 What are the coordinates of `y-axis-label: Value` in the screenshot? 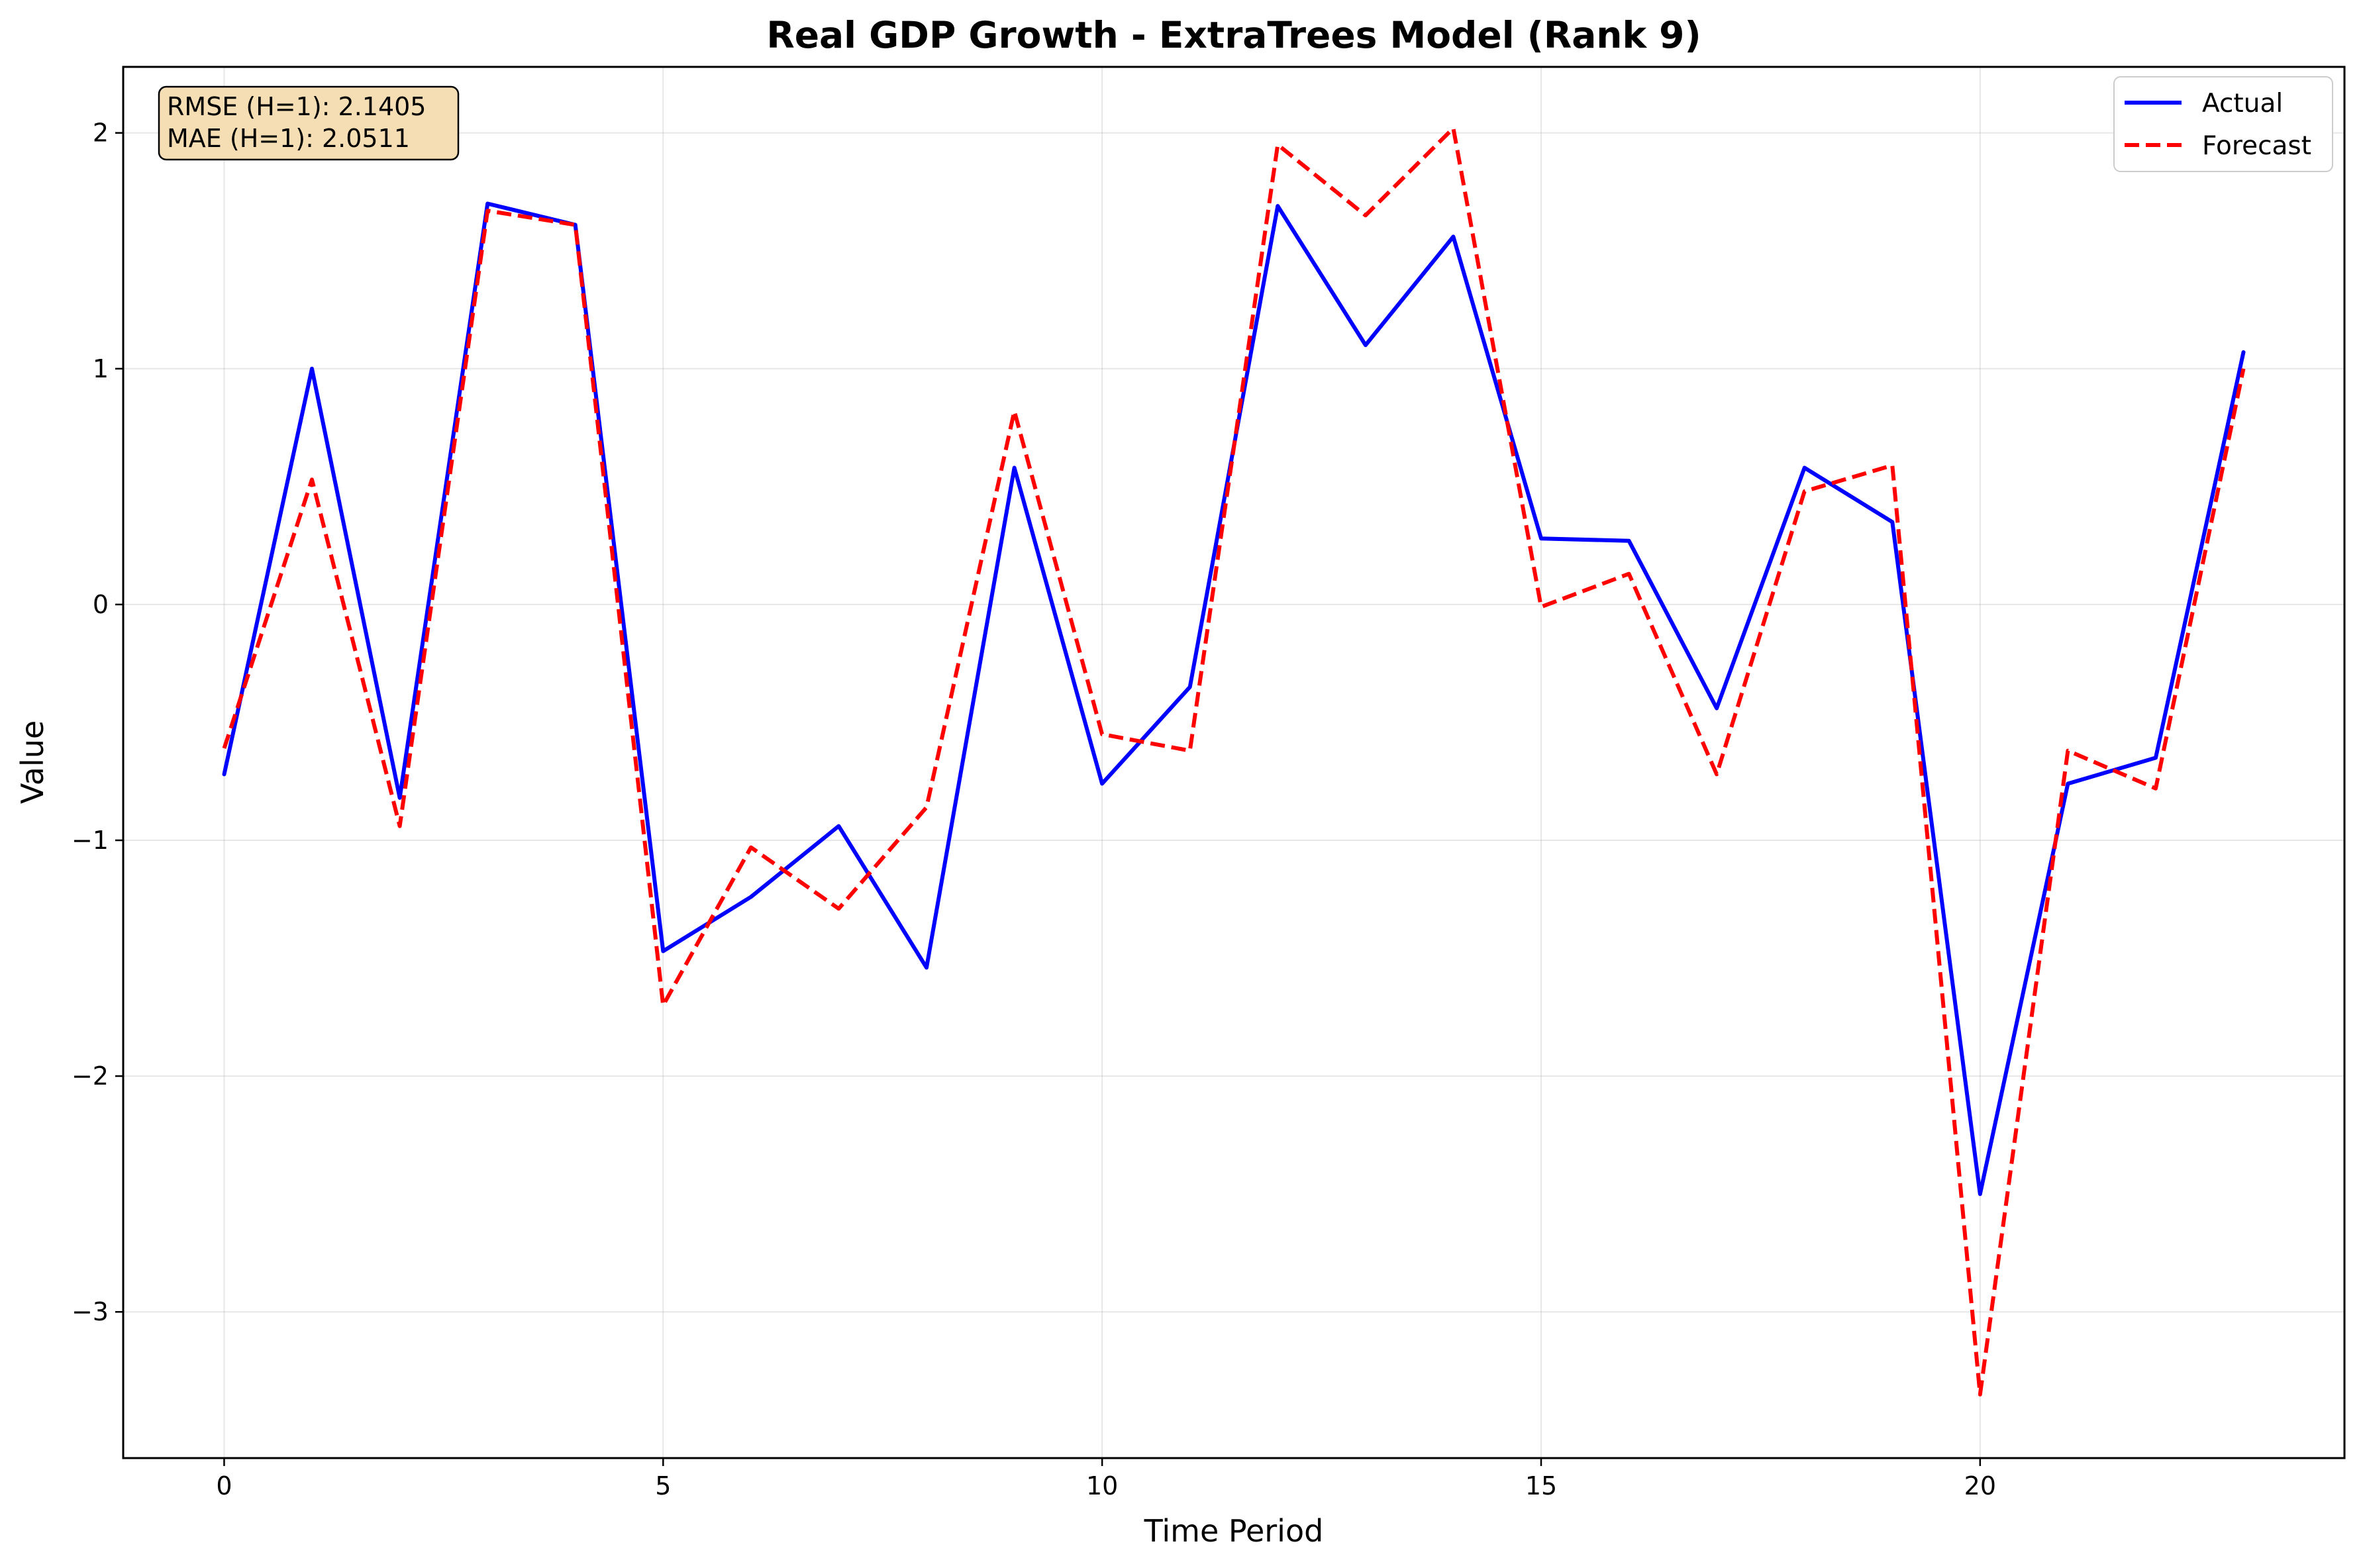 It's located at (33, 762).